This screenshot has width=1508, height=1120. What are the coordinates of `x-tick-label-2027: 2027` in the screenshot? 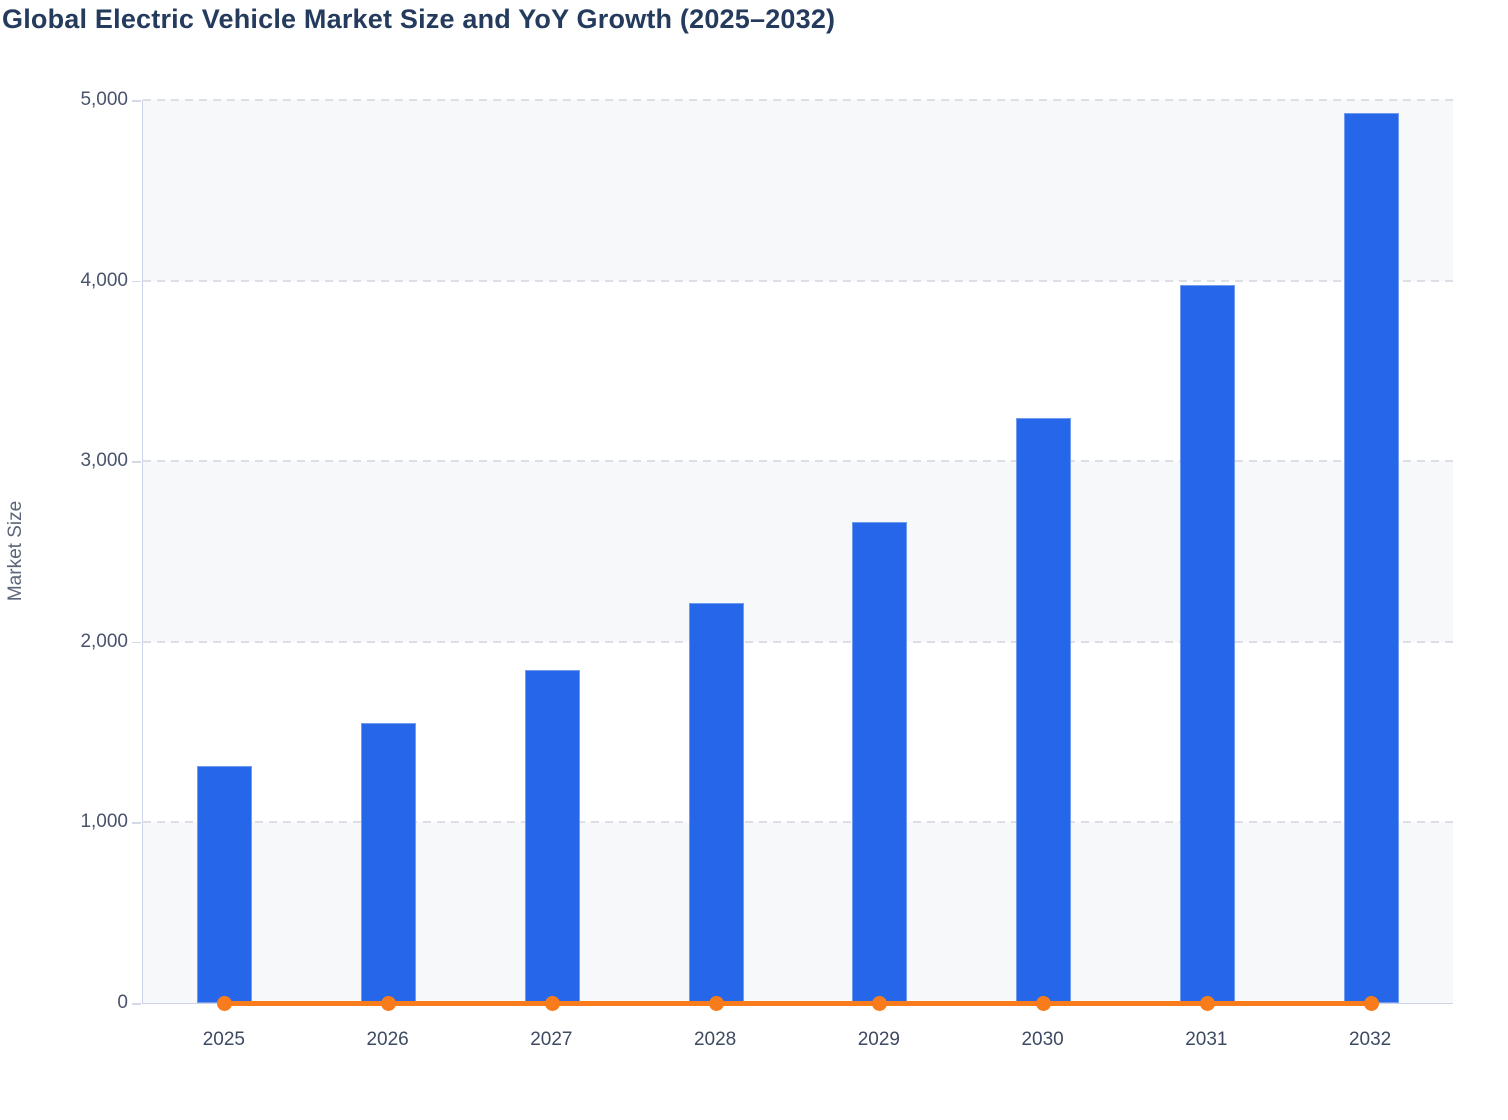 It's located at (551, 1039).